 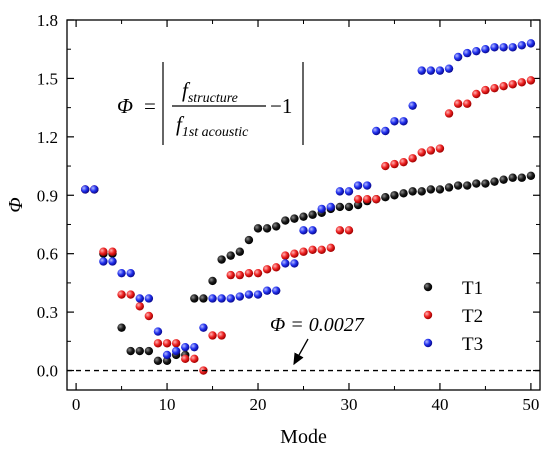 I want to click on annotation-label: Φ = 0.0027, so click(x=317, y=325).